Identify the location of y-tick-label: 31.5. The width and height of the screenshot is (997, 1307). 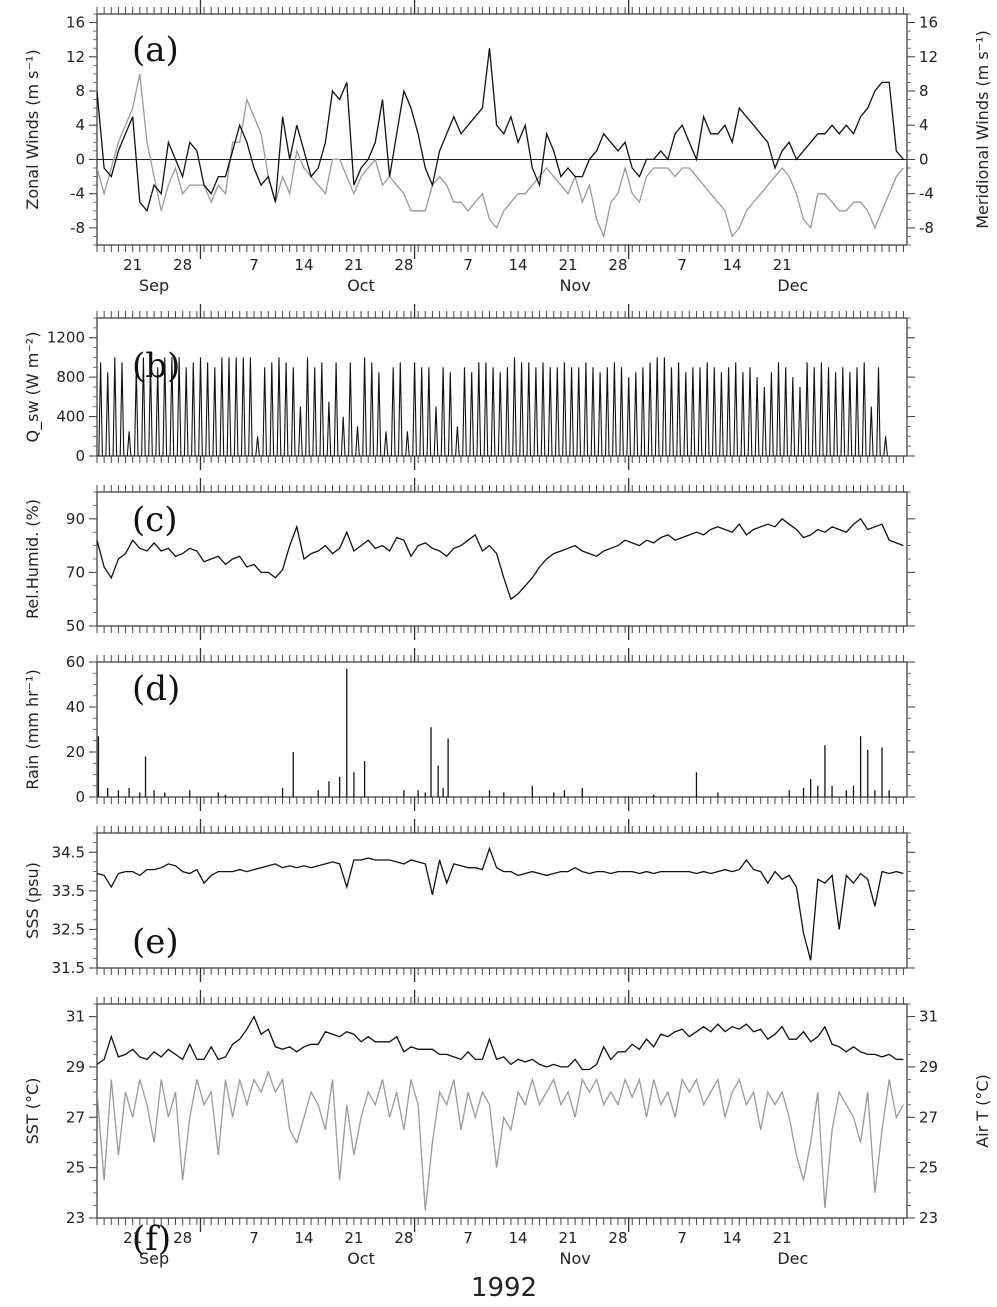
(68, 968).